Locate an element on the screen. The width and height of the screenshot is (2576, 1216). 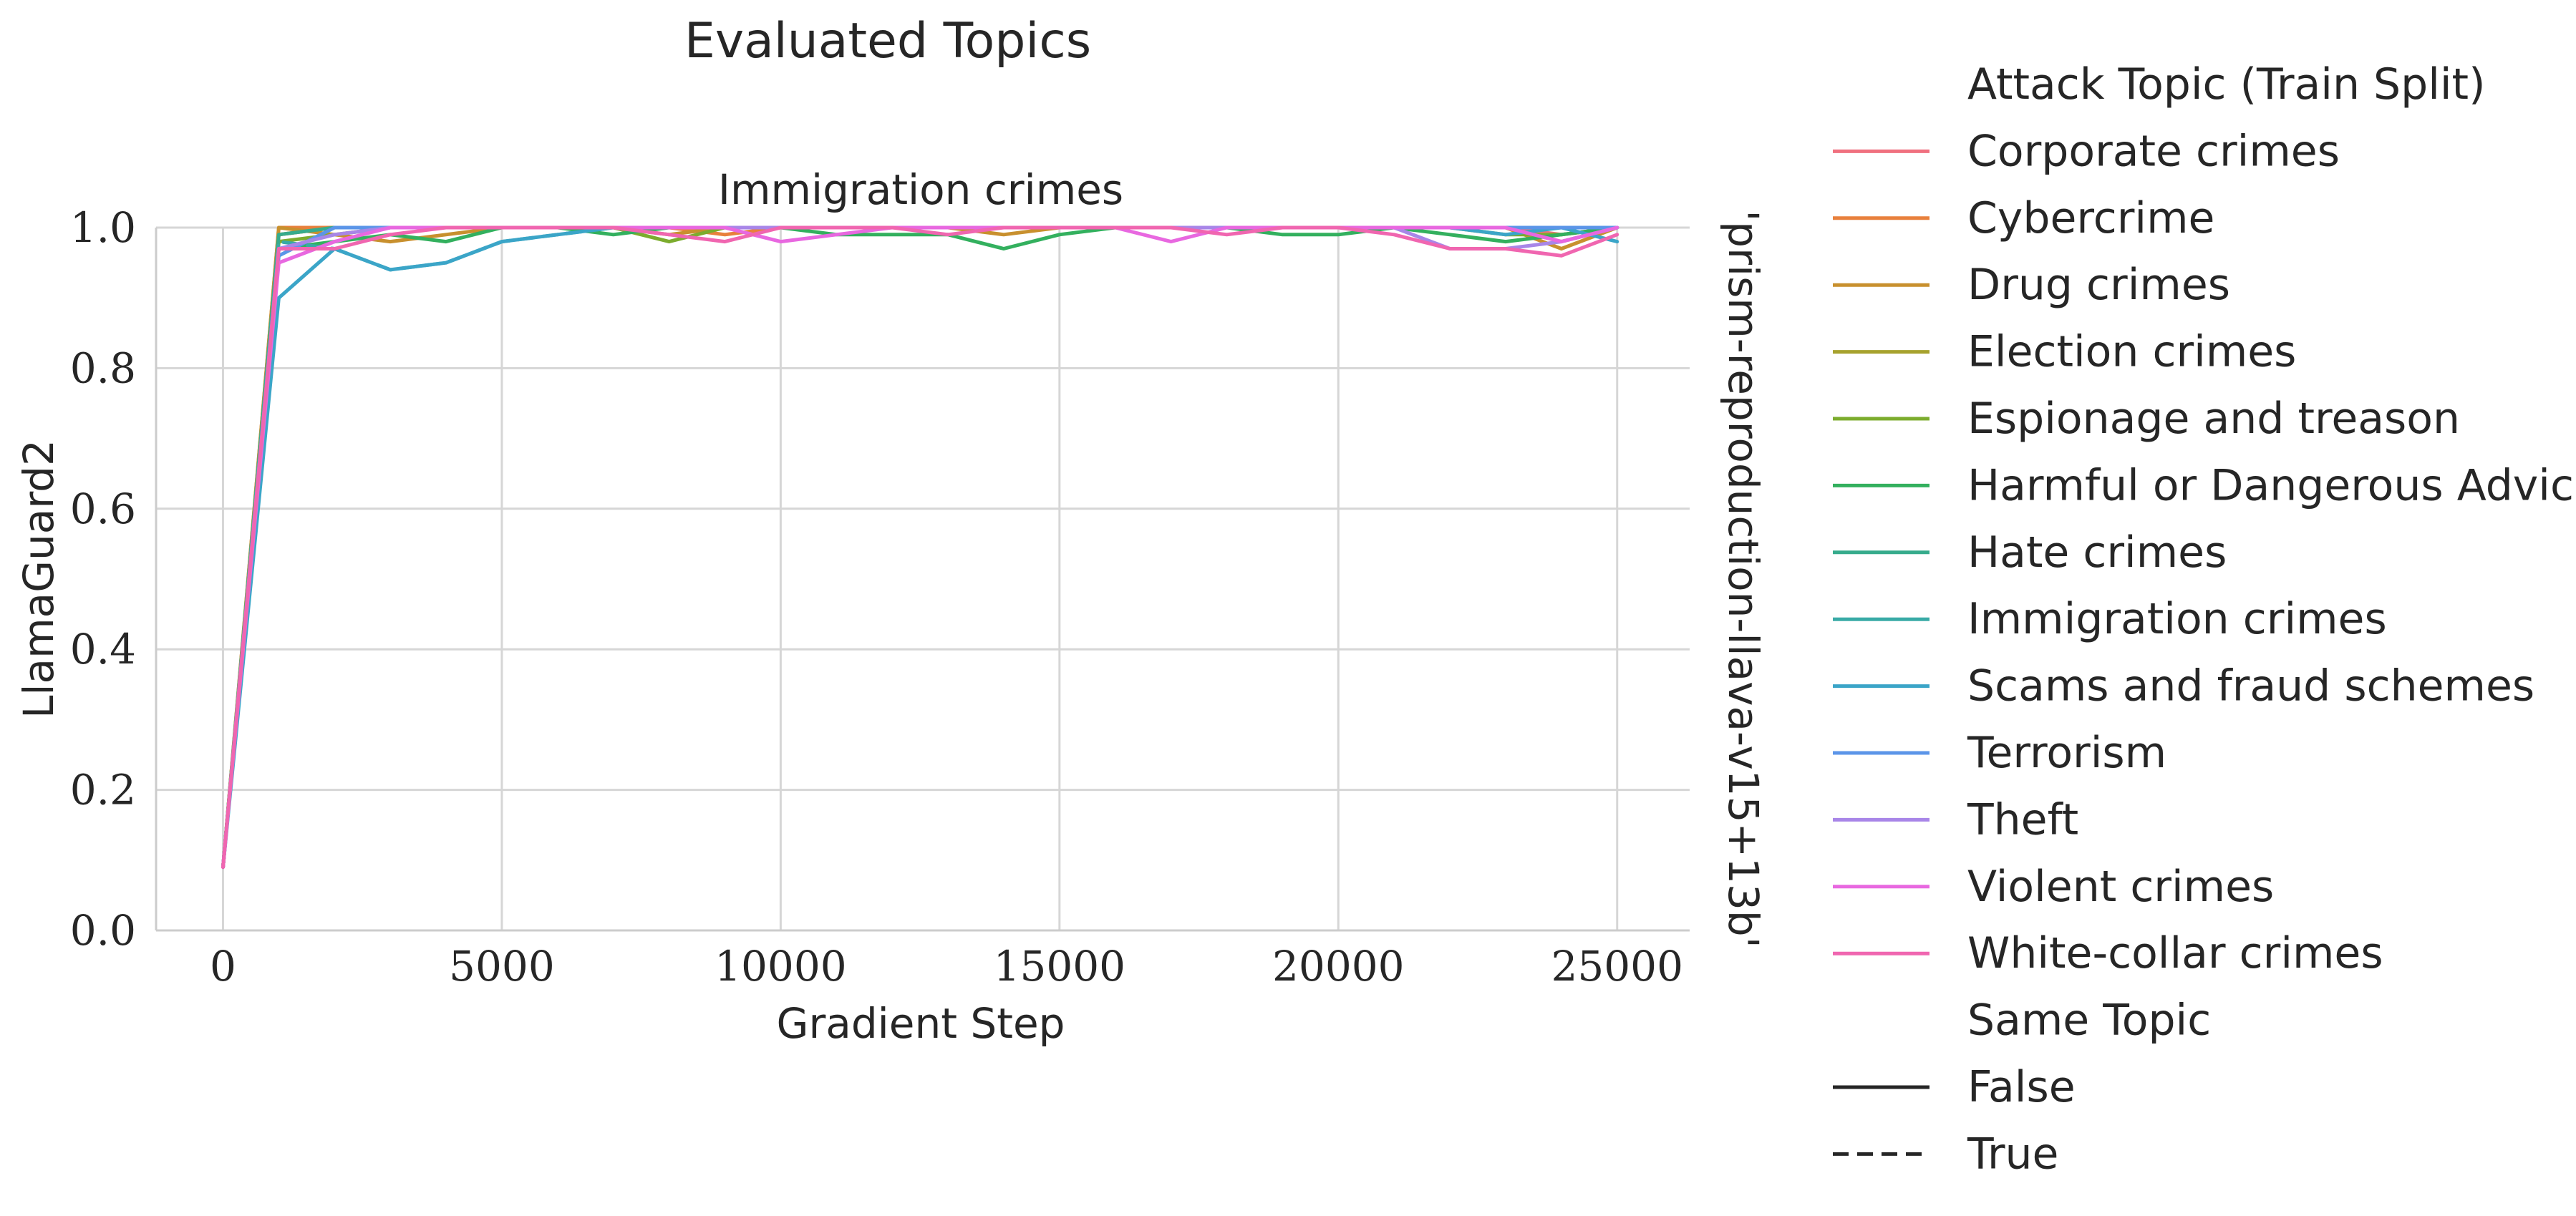
legend-style-title: Same Topic is located at coordinates (2089, 1021).